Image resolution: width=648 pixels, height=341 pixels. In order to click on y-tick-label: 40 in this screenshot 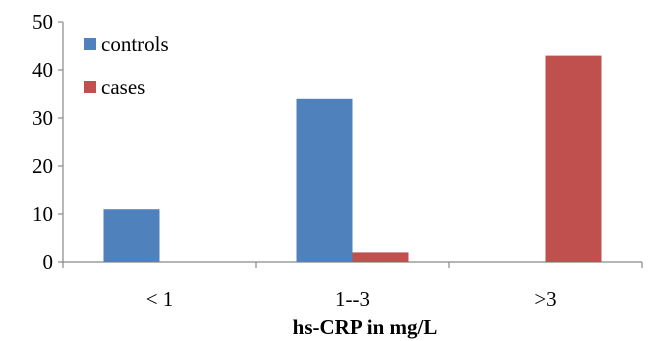, I will do `click(42, 70)`.